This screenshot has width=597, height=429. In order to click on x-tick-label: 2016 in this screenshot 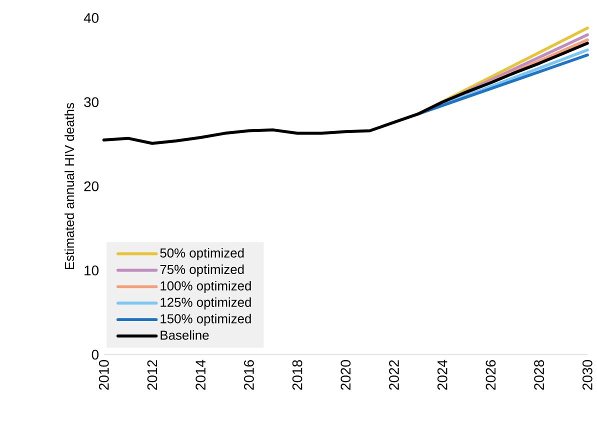, I will do `click(249, 375)`.